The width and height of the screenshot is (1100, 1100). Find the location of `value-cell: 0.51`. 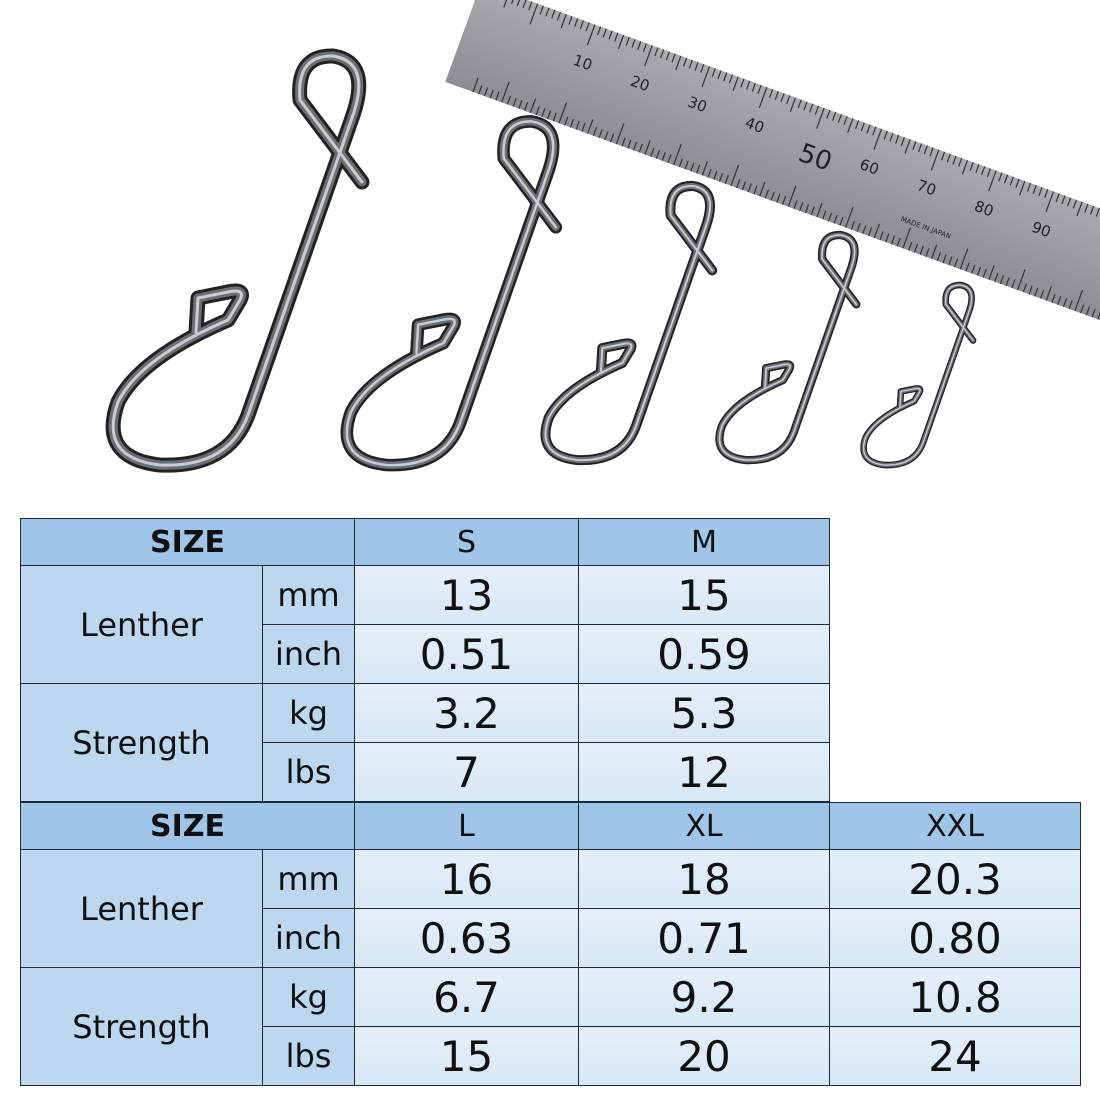

value-cell: 0.51 is located at coordinates (467, 654).